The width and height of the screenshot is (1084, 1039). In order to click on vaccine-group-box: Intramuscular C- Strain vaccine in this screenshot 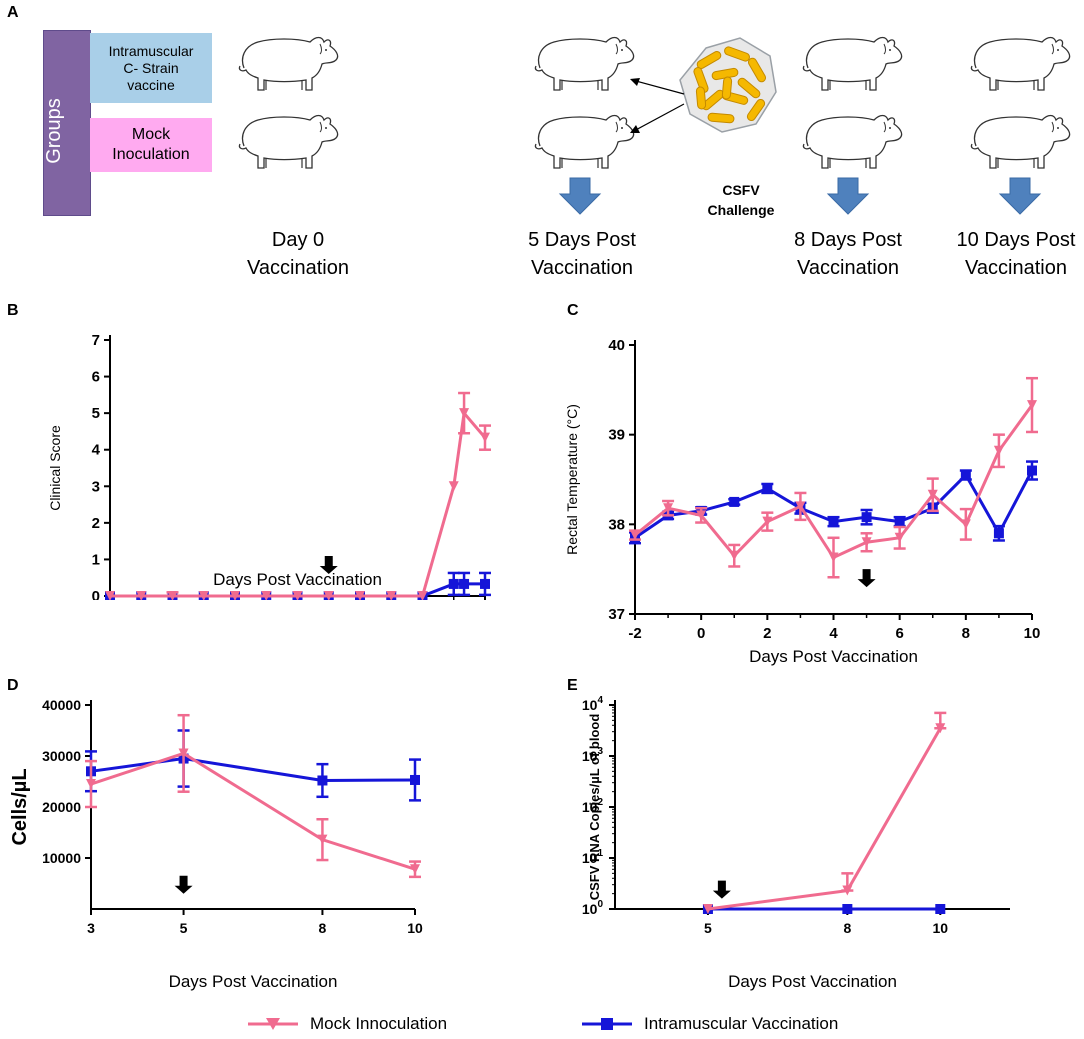, I will do `click(151, 68)`.